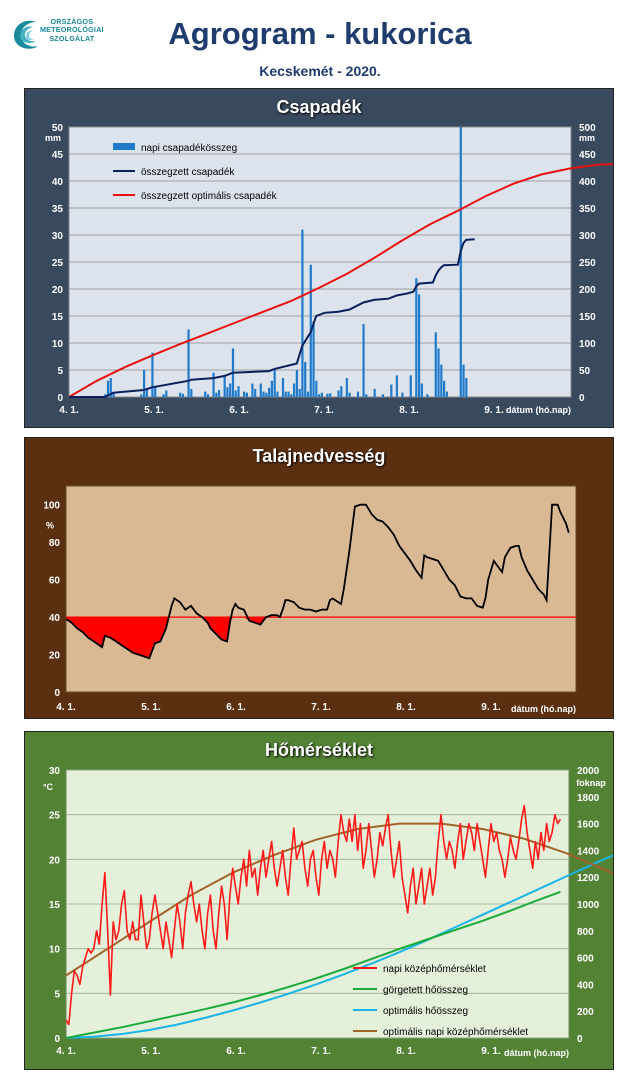 Image resolution: width=640 pixels, height=1092 pixels. Describe the element at coordinates (319, 107) in the screenshot. I see `precipitation-title: Csapadék` at that location.